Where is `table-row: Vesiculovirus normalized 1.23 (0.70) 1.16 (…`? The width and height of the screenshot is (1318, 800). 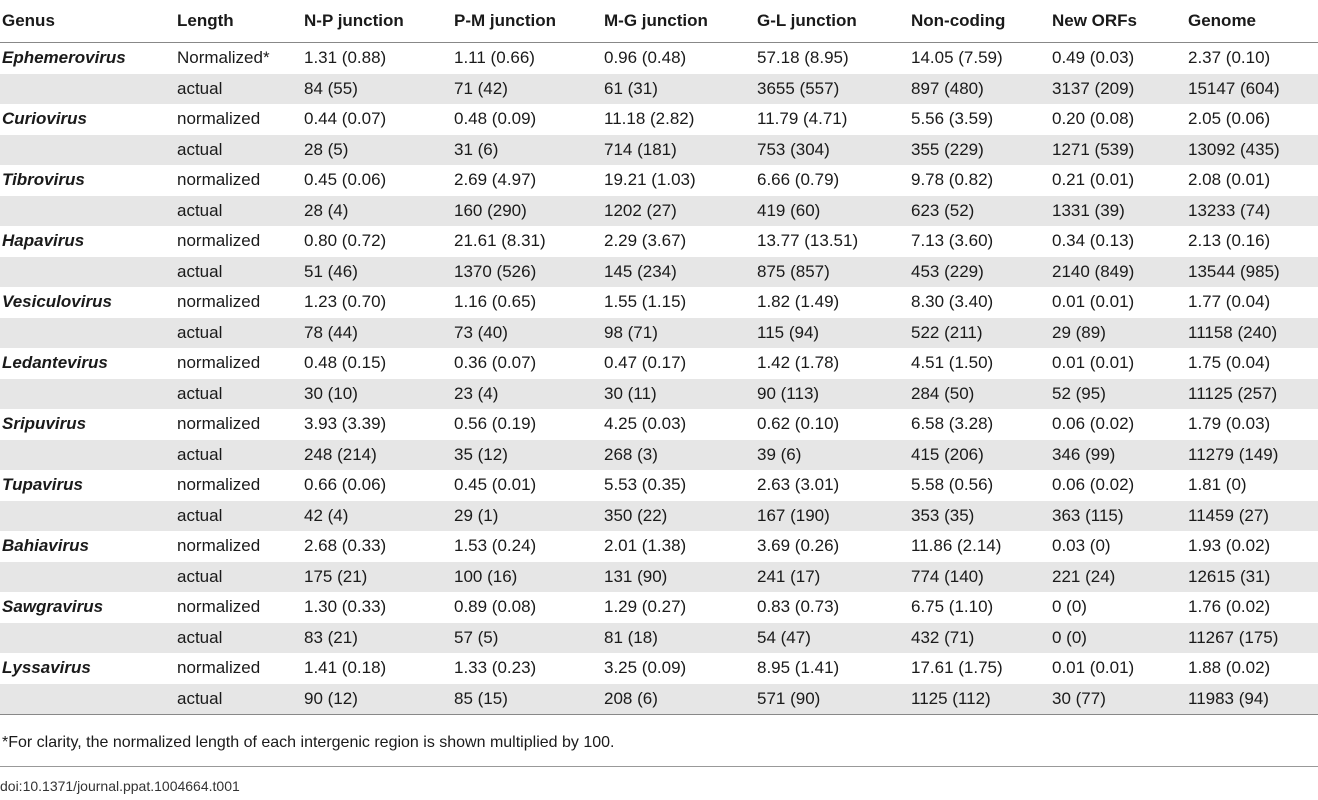
table-row: Vesiculovirus normalized 1.23 (0.70) 1.16 (… is located at coordinates (659, 302).